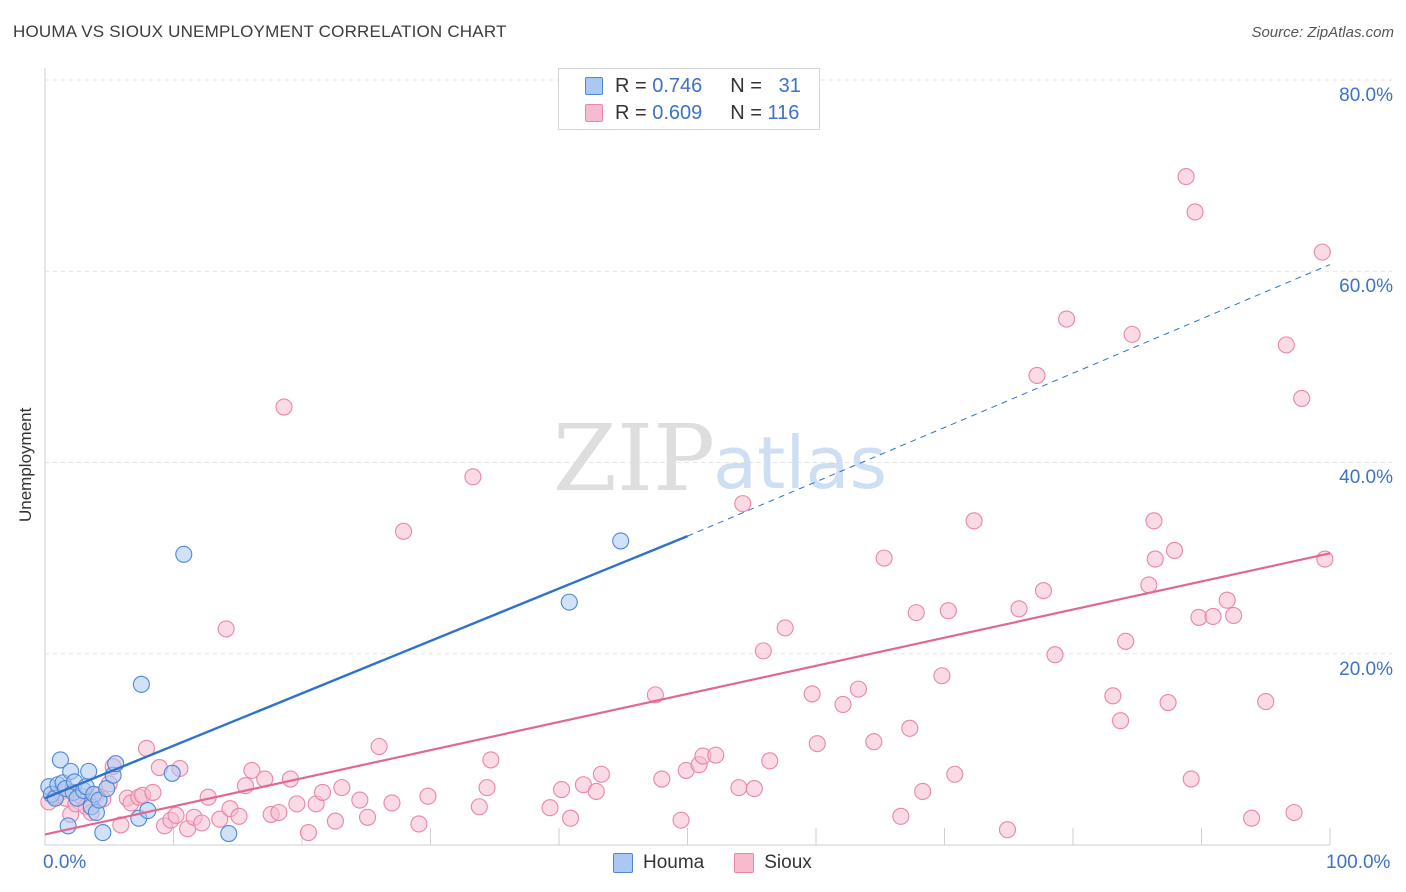 This screenshot has width=1406, height=892. What do you see at coordinates (1322, 32) in the screenshot?
I see `source-label: Source: ZipAtlas.com` at bounding box center [1322, 32].